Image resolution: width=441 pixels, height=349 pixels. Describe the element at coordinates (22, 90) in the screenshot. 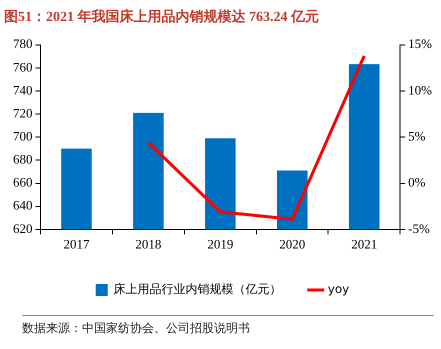

I see `y-tick-label: 740` at that location.